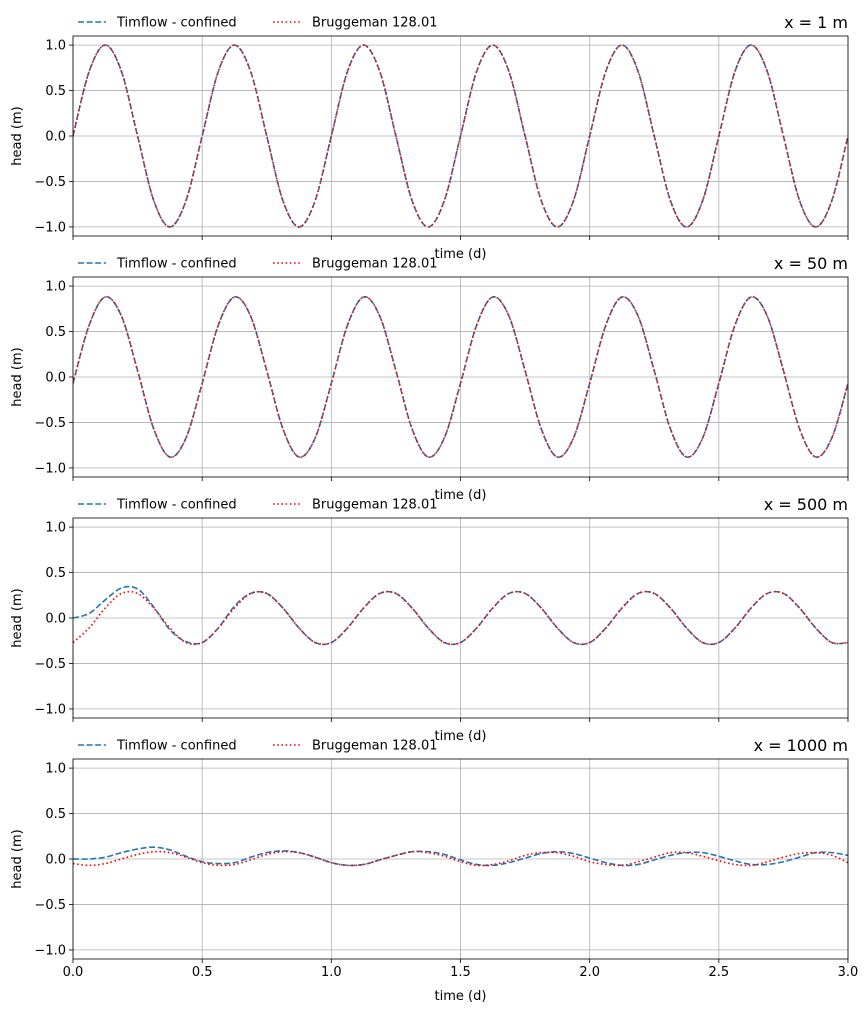 The width and height of the screenshot is (868, 1012). Describe the element at coordinates (816, 22) in the screenshot. I see `panel-title: x = 1 m` at that location.